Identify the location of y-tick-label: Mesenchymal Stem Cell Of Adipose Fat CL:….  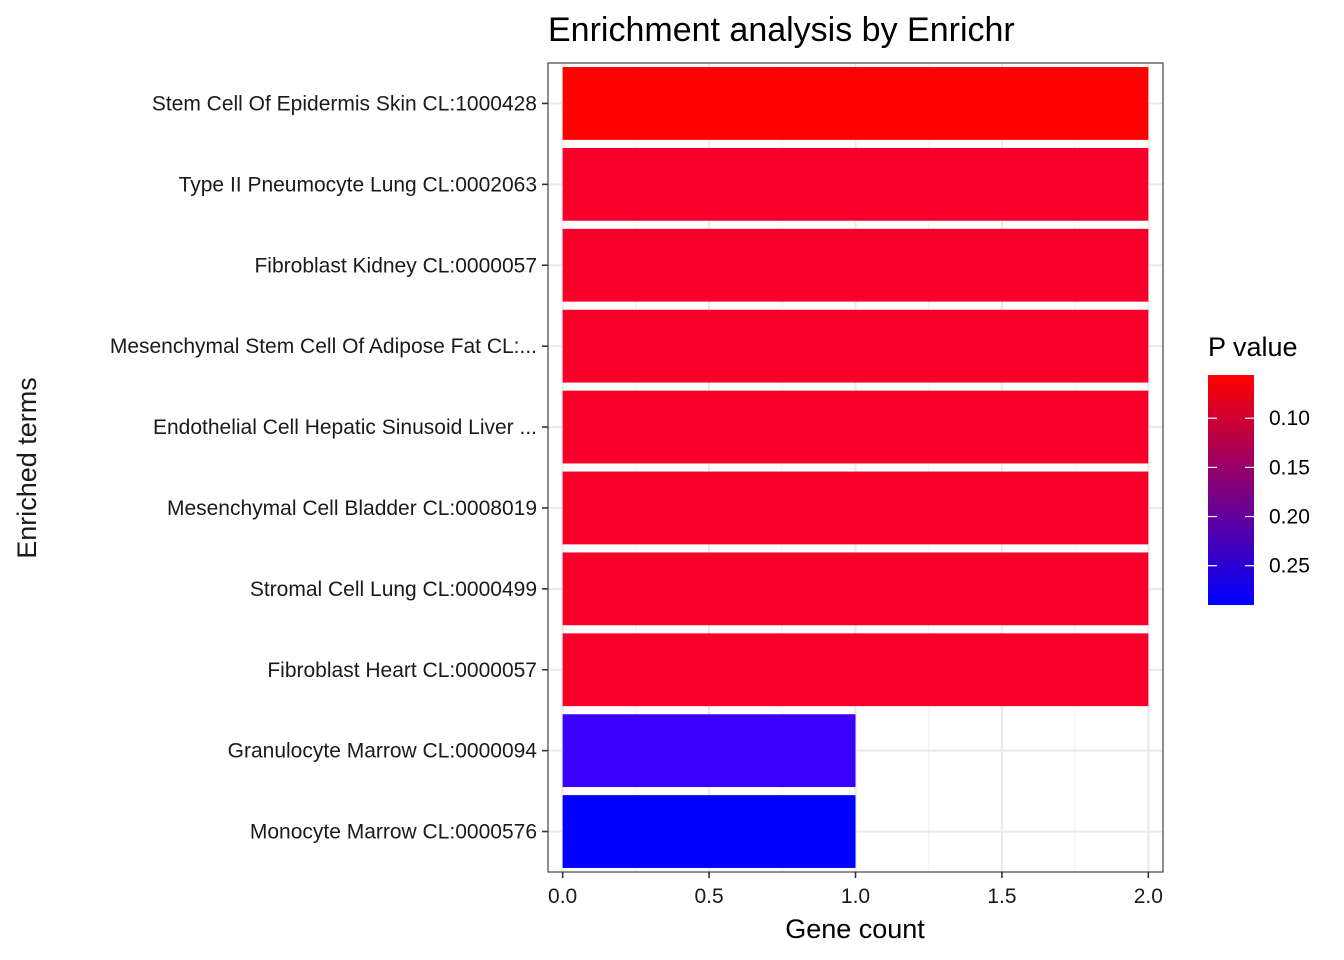
(323, 346).